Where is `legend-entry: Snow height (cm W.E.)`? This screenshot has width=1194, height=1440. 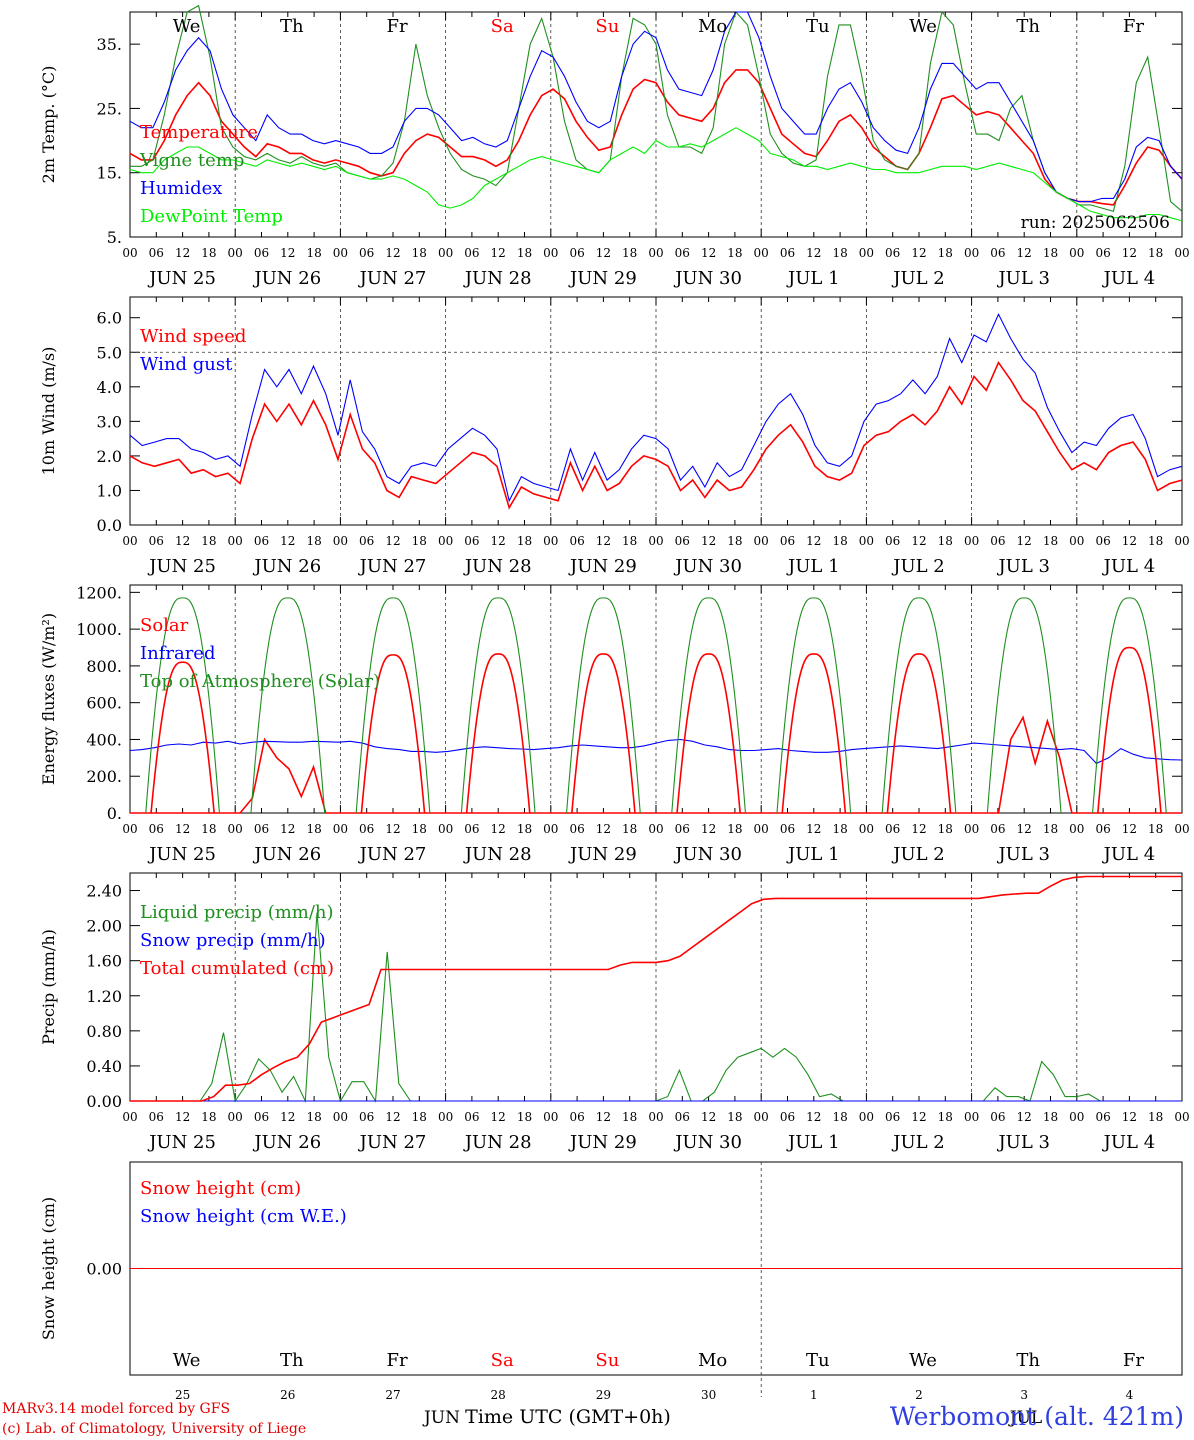
legend-entry: Snow height (cm W.E.) is located at coordinates (243, 1216).